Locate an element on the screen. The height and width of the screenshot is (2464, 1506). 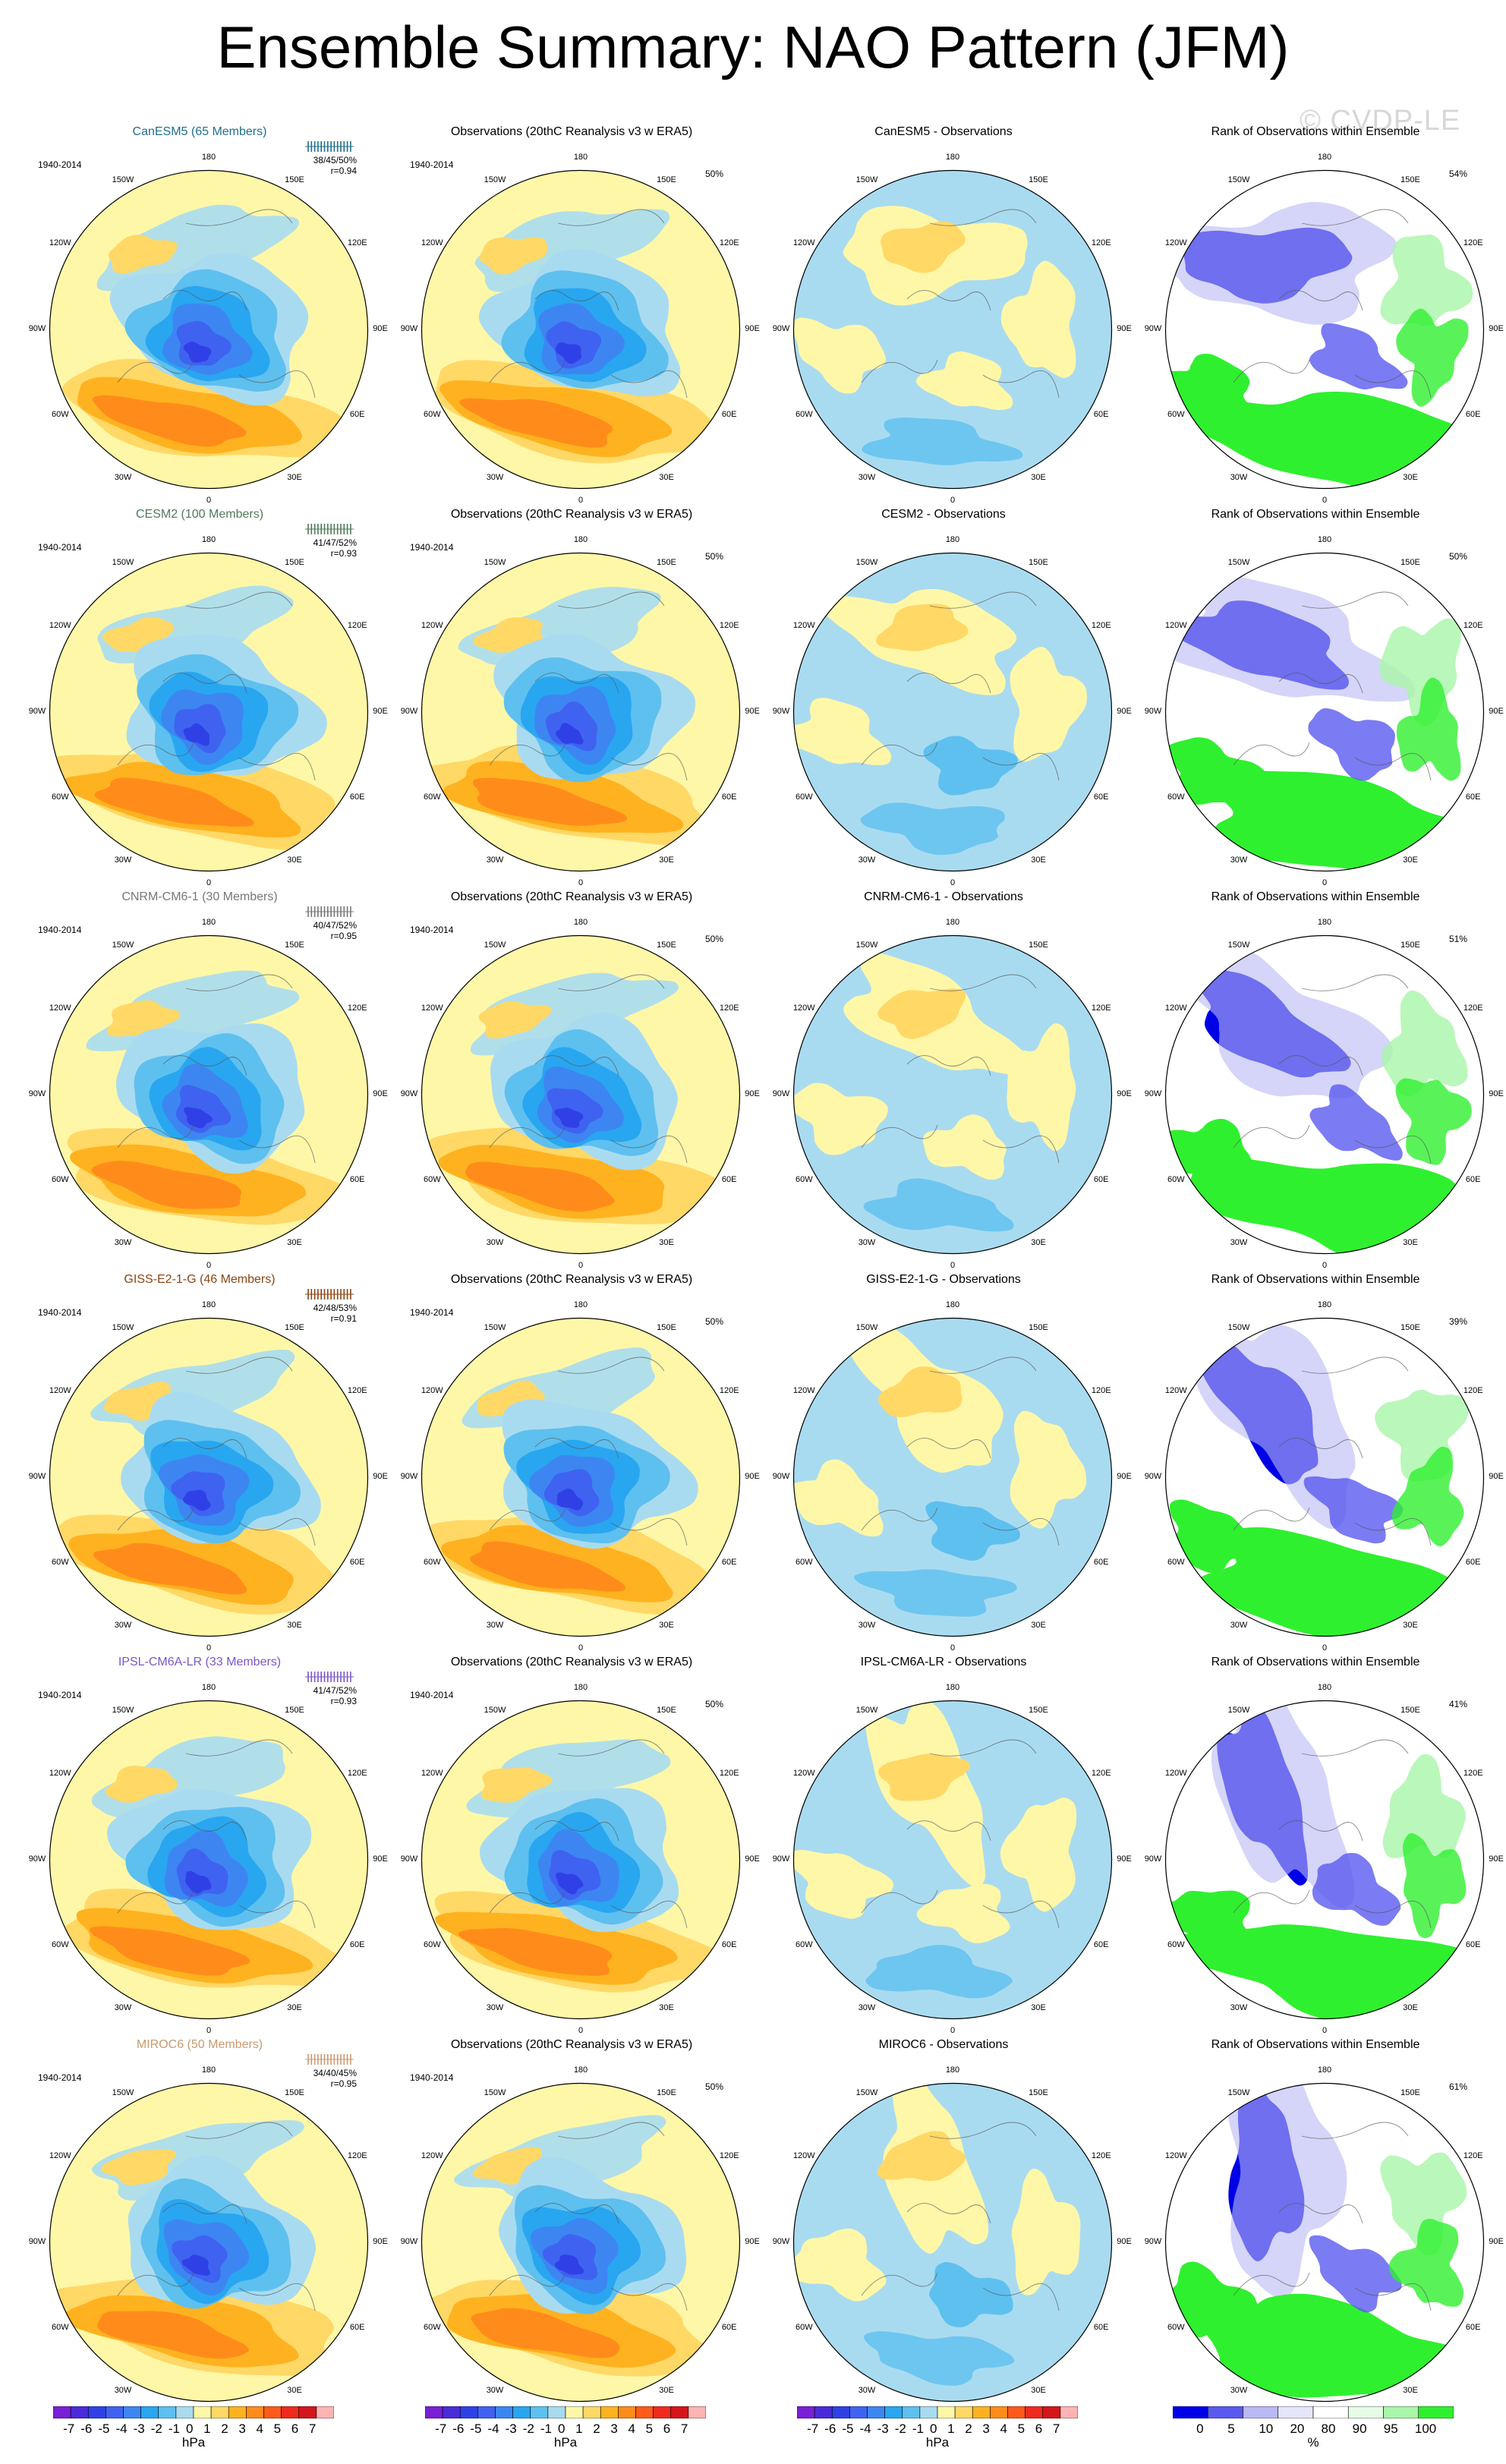
colorbar-unit: hPa is located at coordinates (937, 2442).